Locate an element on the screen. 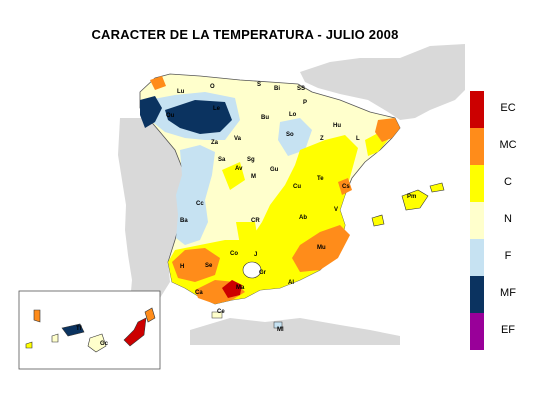 The height and width of the screenshot is (400, 550). city-label: Le is located at coordinates (217, 109).